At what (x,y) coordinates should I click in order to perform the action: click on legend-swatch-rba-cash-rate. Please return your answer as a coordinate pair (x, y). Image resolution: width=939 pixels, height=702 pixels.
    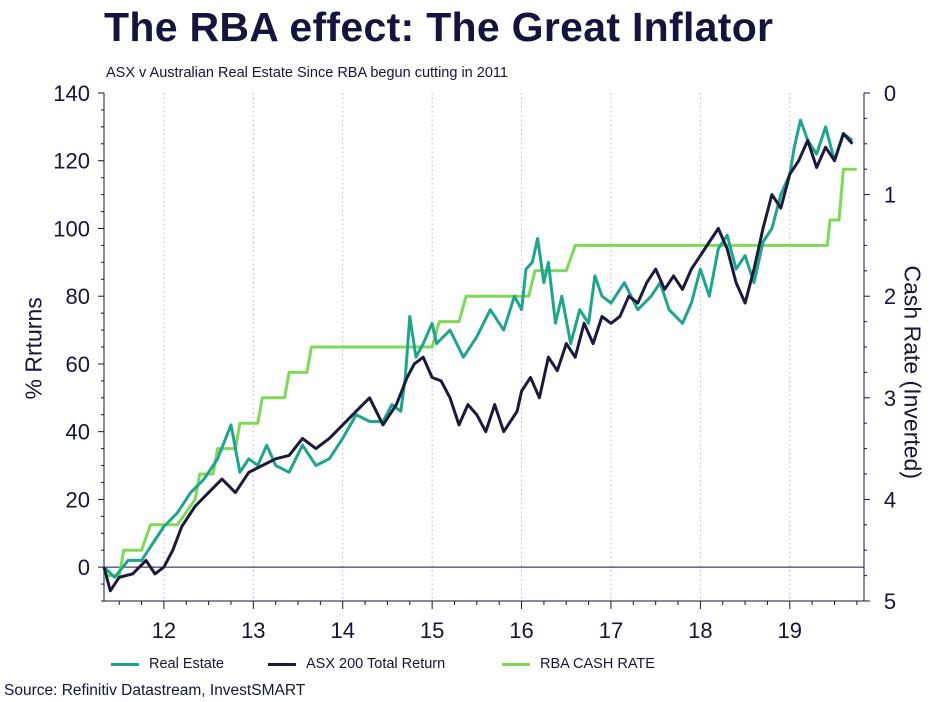
    Looking at the image, I should click on (516, 664).